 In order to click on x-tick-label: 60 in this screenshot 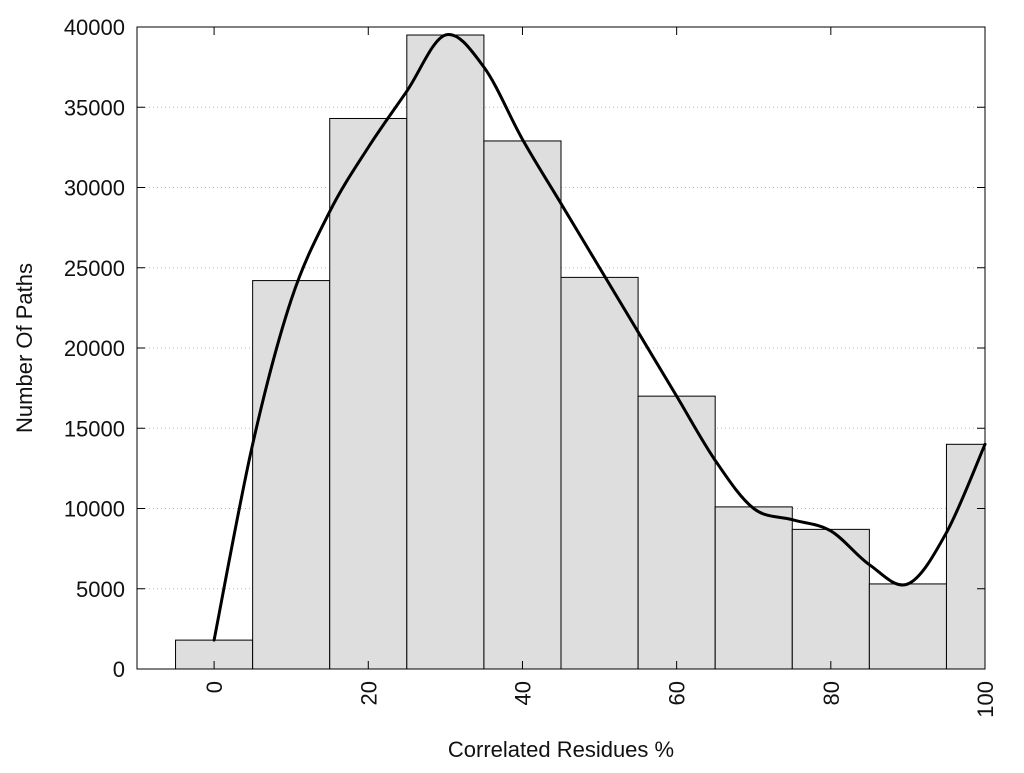, I will do `click(677, 693)`.